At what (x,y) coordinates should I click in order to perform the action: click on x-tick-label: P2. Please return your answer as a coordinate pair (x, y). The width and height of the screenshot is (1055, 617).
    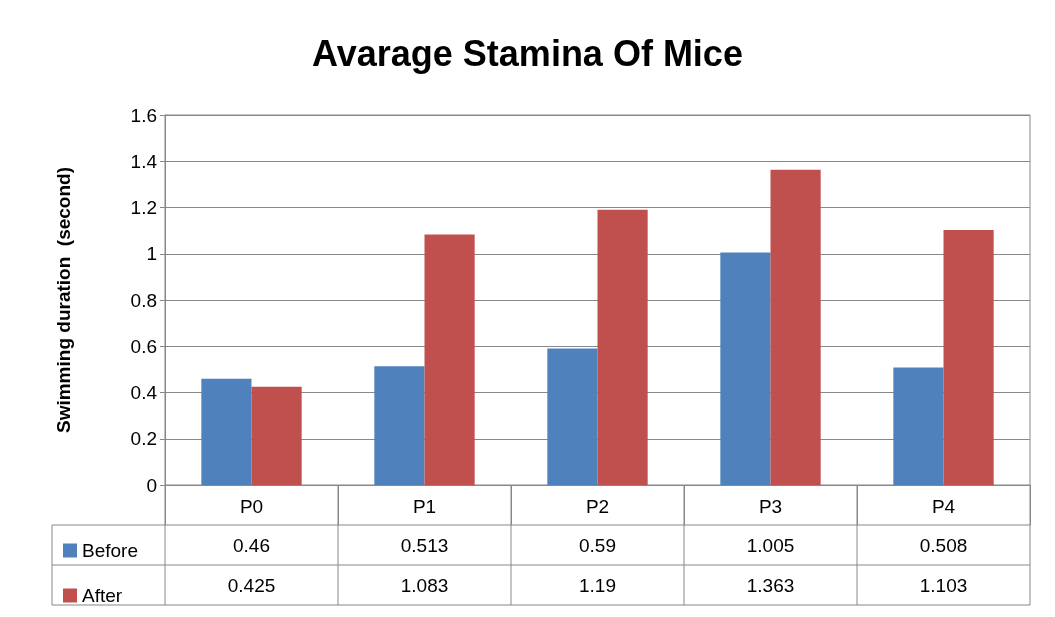
    Looking at the image, I should click on (597, 506).